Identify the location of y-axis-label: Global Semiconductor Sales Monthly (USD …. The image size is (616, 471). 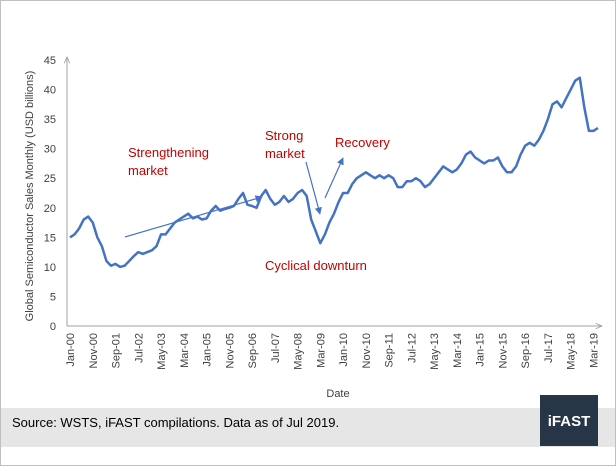
(30, 196).